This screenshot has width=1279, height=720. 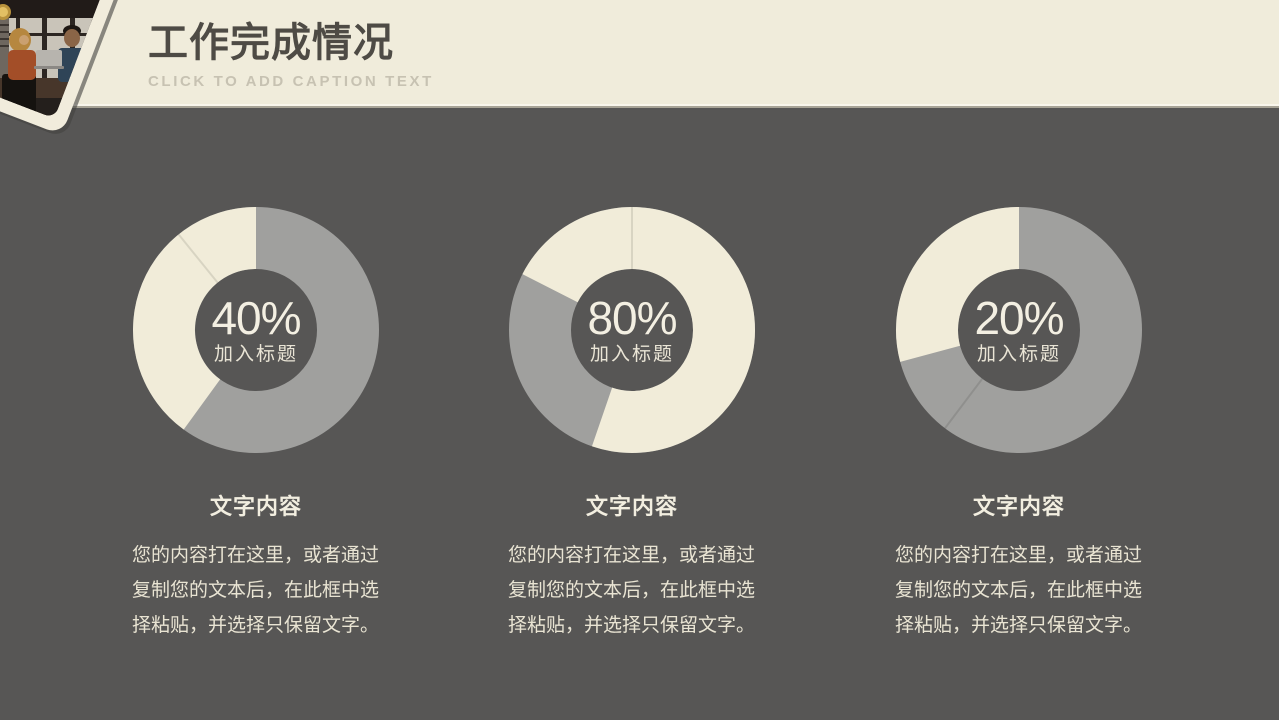 What do you see at coordinates (291, 81) in the screenshot?
I see `caption-placeholder: CLICK TO ADD CAPTION TEXT` at bounding box center [291, 81].